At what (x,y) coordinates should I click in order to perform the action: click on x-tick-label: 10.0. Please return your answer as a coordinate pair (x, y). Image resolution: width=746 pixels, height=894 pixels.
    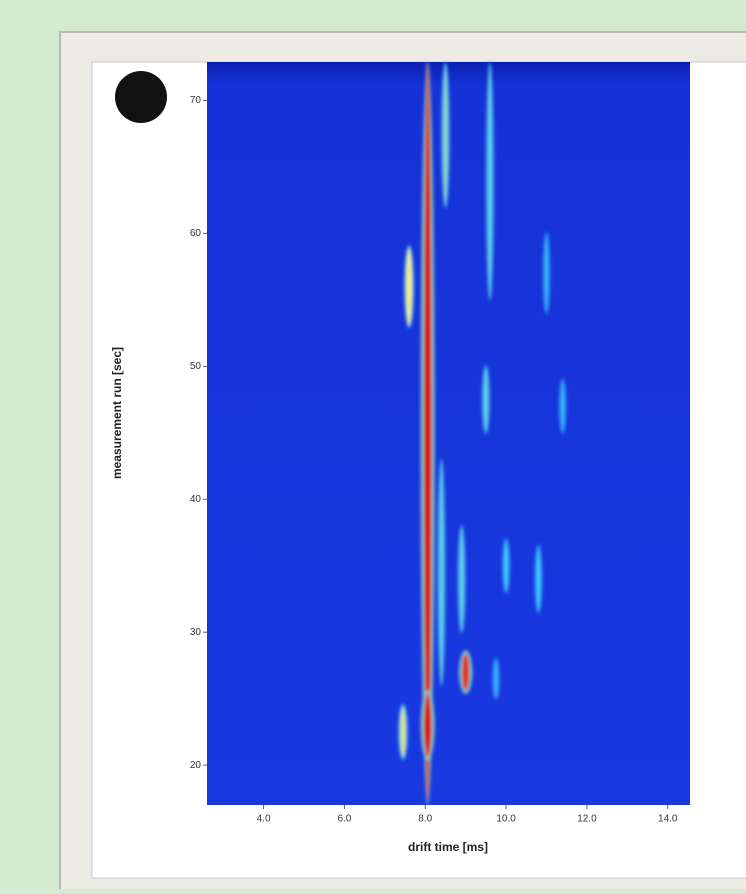
    Looking at the image, I should click on (506, 819).